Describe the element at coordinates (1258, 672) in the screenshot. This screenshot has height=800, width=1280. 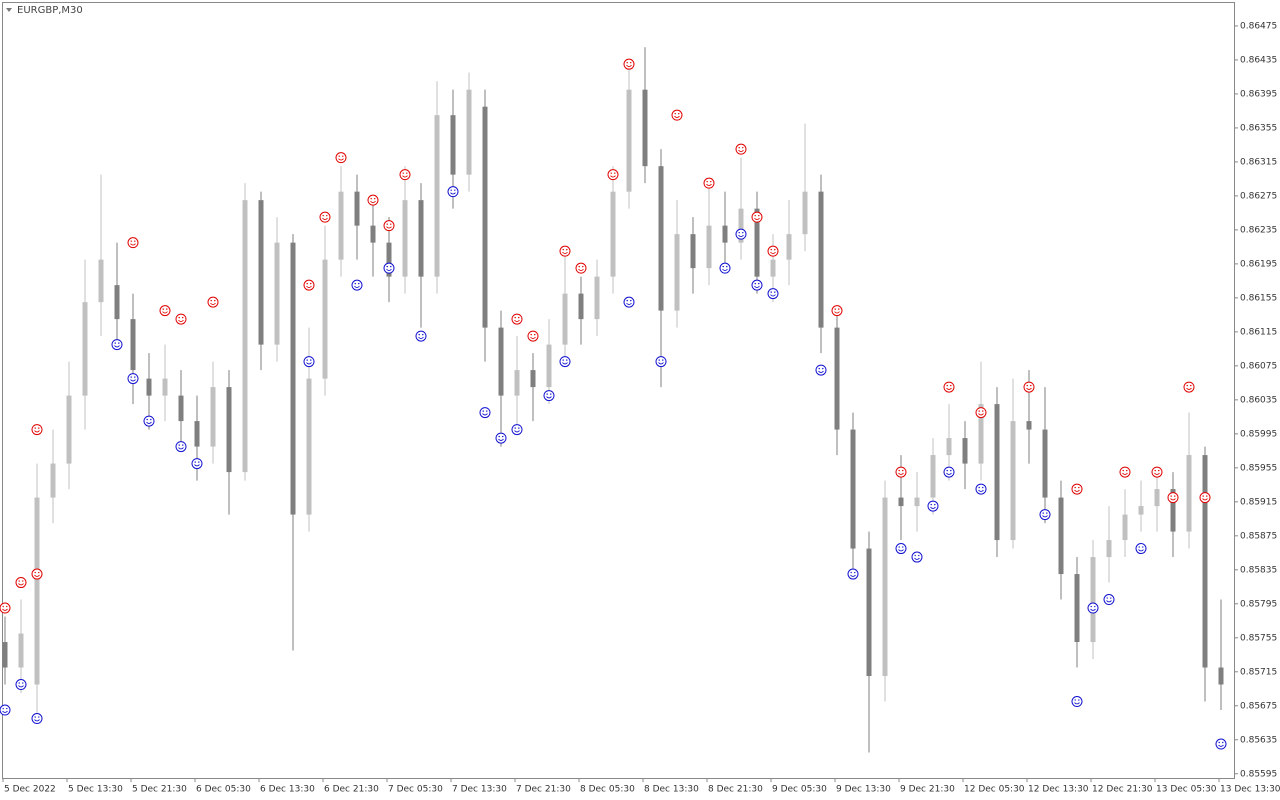
I see `y-tick-label: 0.85715` at that location.